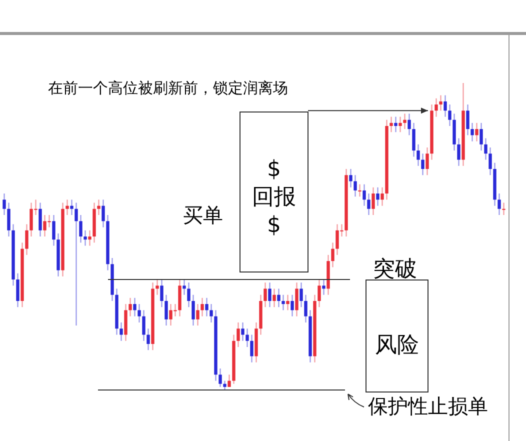 The width and height of the screenshot is (526, 441). Describe the element at coordinates (203, 215) in the screenshot. I see `ref-line-label: 买单` at that location.